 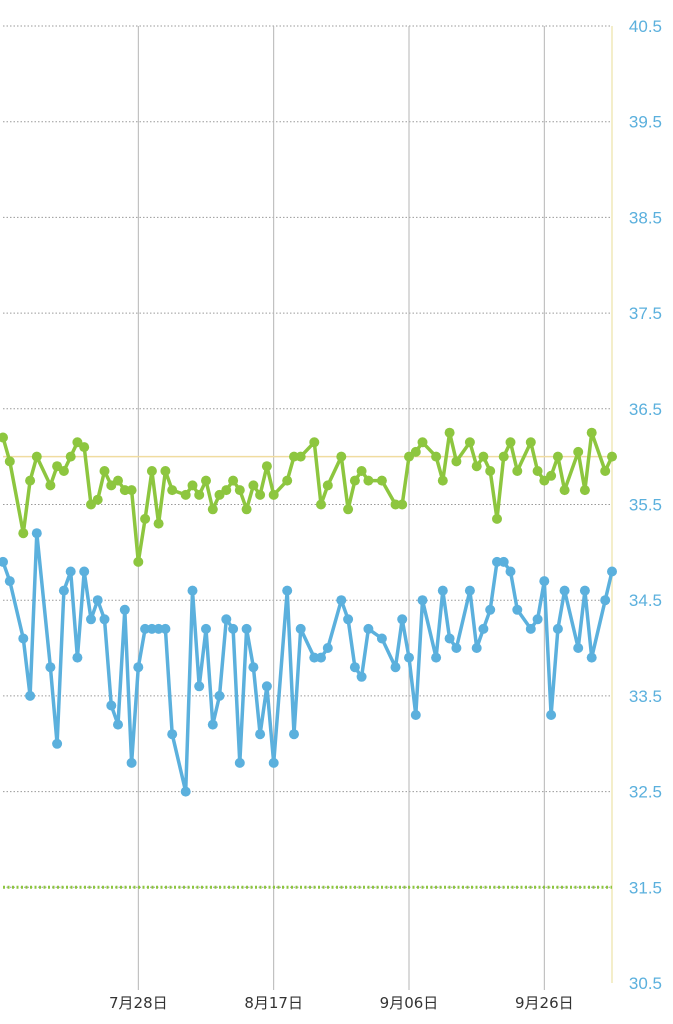 I want to click on y-tick-label: 39.5, so click(x=645, y=122).